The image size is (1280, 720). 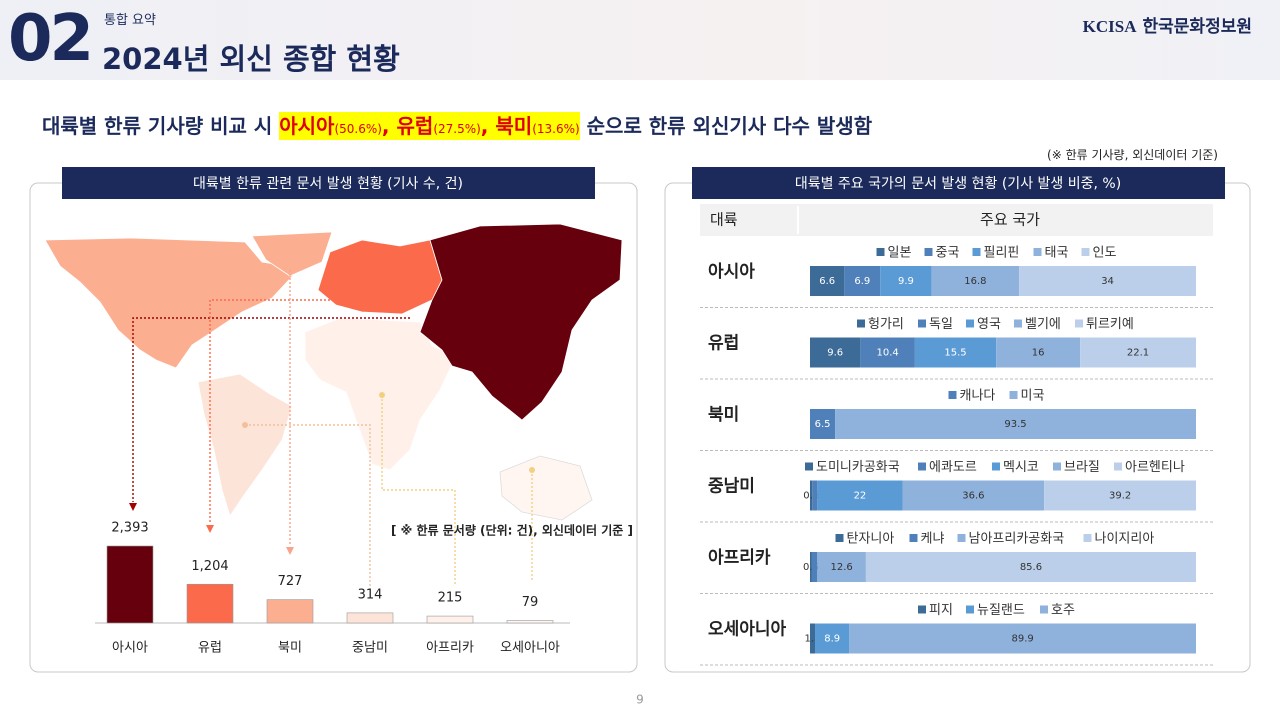 I want to click on table-header-cell: 대륙, so click(x=724, y=220).